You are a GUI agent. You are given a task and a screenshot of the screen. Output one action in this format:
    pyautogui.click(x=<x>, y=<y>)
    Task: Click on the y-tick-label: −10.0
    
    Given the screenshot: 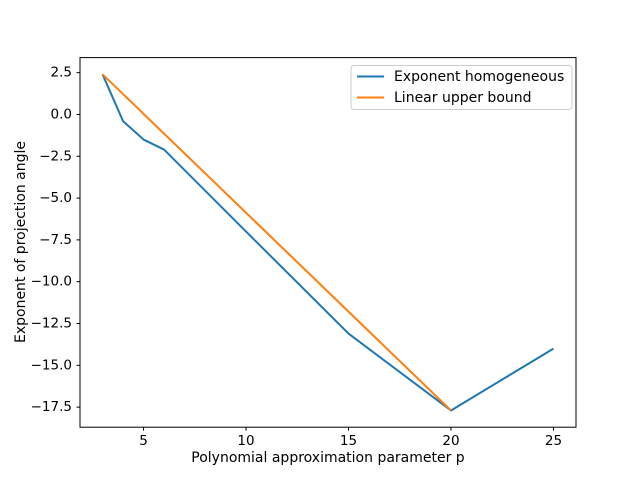 What is the action you would take?
    pyautogui.click(x=51, y=282)
    